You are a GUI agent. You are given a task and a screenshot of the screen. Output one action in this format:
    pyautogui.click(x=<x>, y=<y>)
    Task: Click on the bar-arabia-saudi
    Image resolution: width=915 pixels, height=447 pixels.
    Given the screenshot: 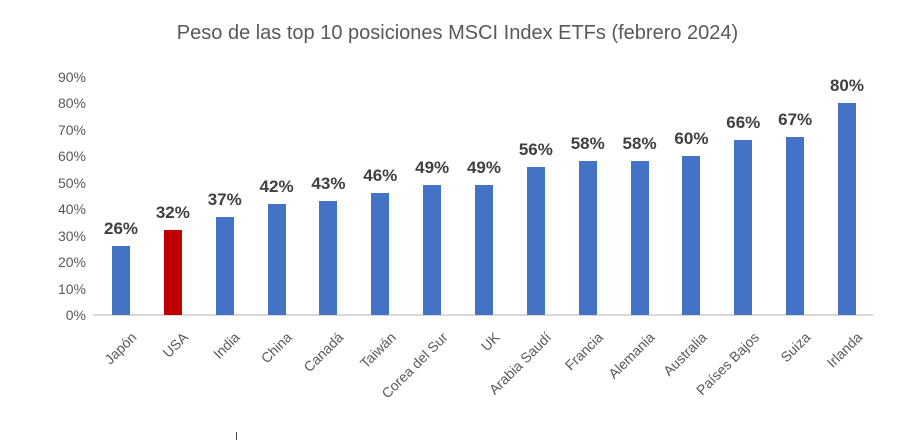 What is the action you would take?
    pyautogui.click(x=535, y=240)
    